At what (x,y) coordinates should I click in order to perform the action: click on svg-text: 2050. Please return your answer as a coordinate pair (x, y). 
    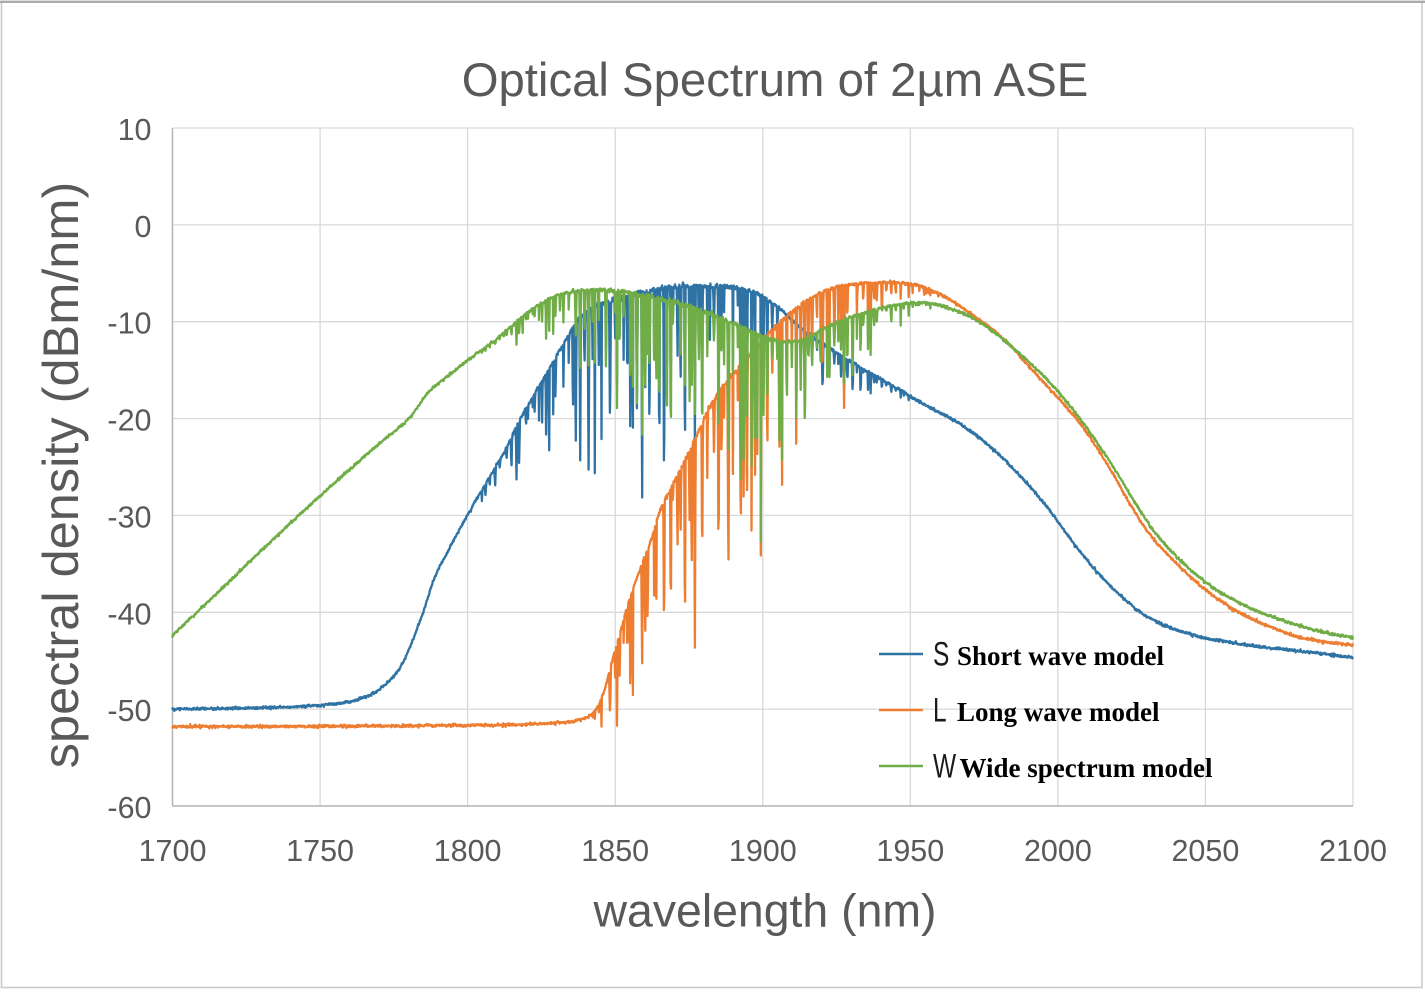
    Looking at the image, I should click on (1205, 851).